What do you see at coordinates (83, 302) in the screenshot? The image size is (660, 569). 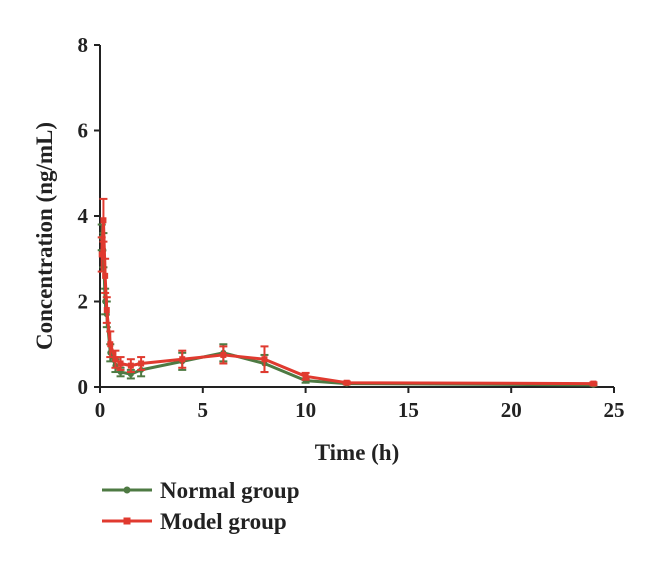 I see `y-tick-label: 2` at bounding box center [83, 302].